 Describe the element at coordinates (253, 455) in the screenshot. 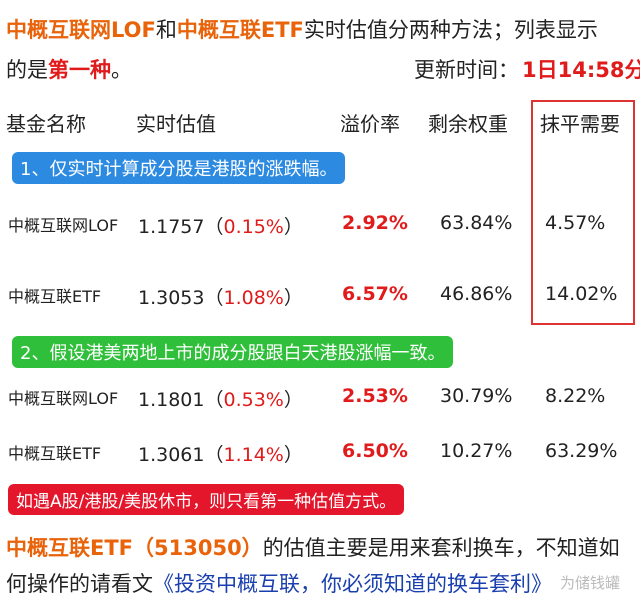

I see `estimate-part: 1.14%` at that location.